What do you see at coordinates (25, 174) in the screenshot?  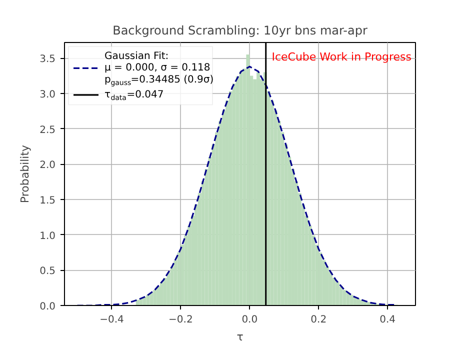 I see `y-axis-title: Probability` at bounding box center [25, 174].